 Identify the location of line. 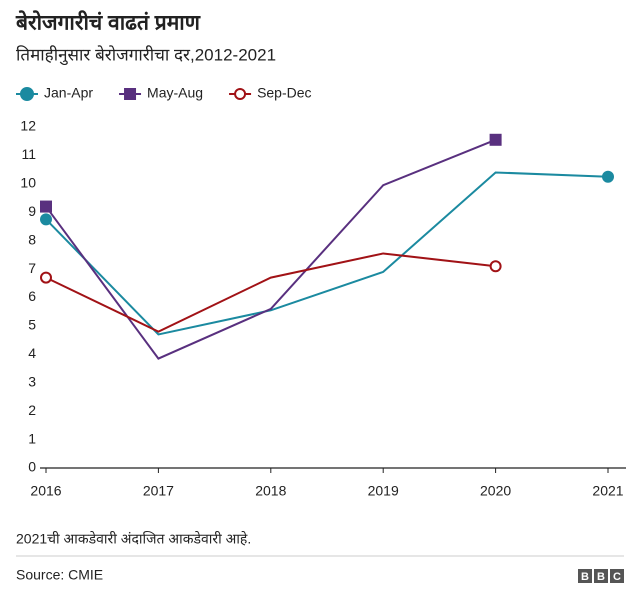
(270, 292).